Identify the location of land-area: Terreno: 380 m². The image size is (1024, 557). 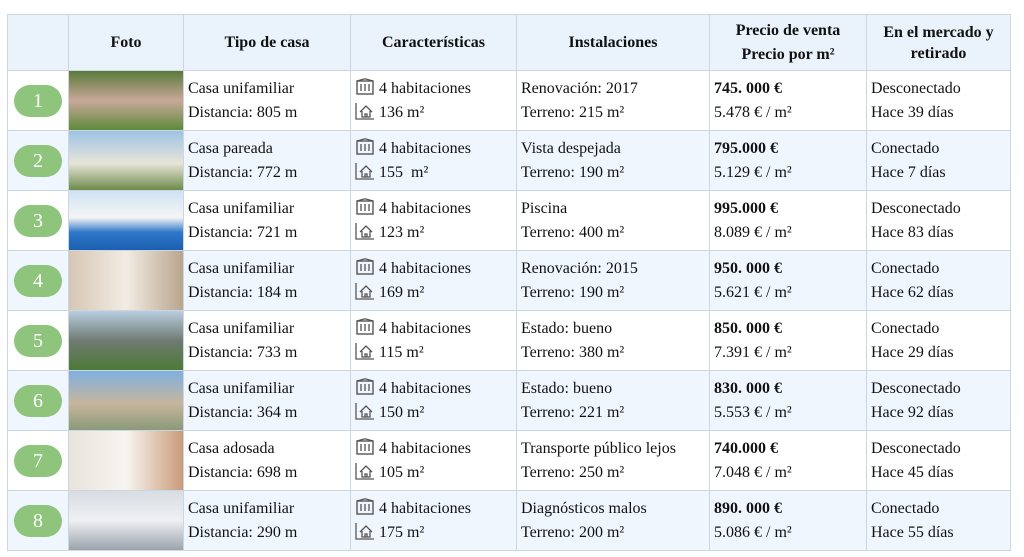
(573, 352).